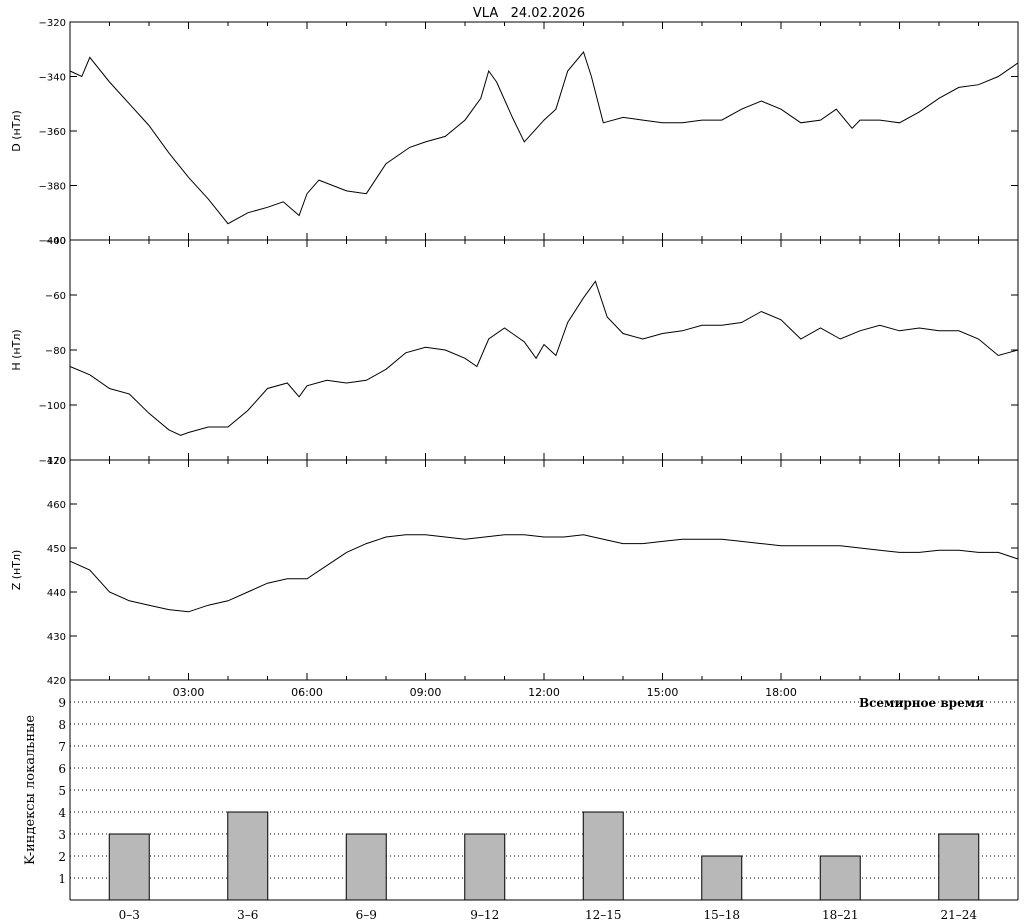 The width and height of the screenshot is (1024, 921). Describe the element at coordinates (62, 791) in the screenshot. I see `k-tick-label: 5` at that location.